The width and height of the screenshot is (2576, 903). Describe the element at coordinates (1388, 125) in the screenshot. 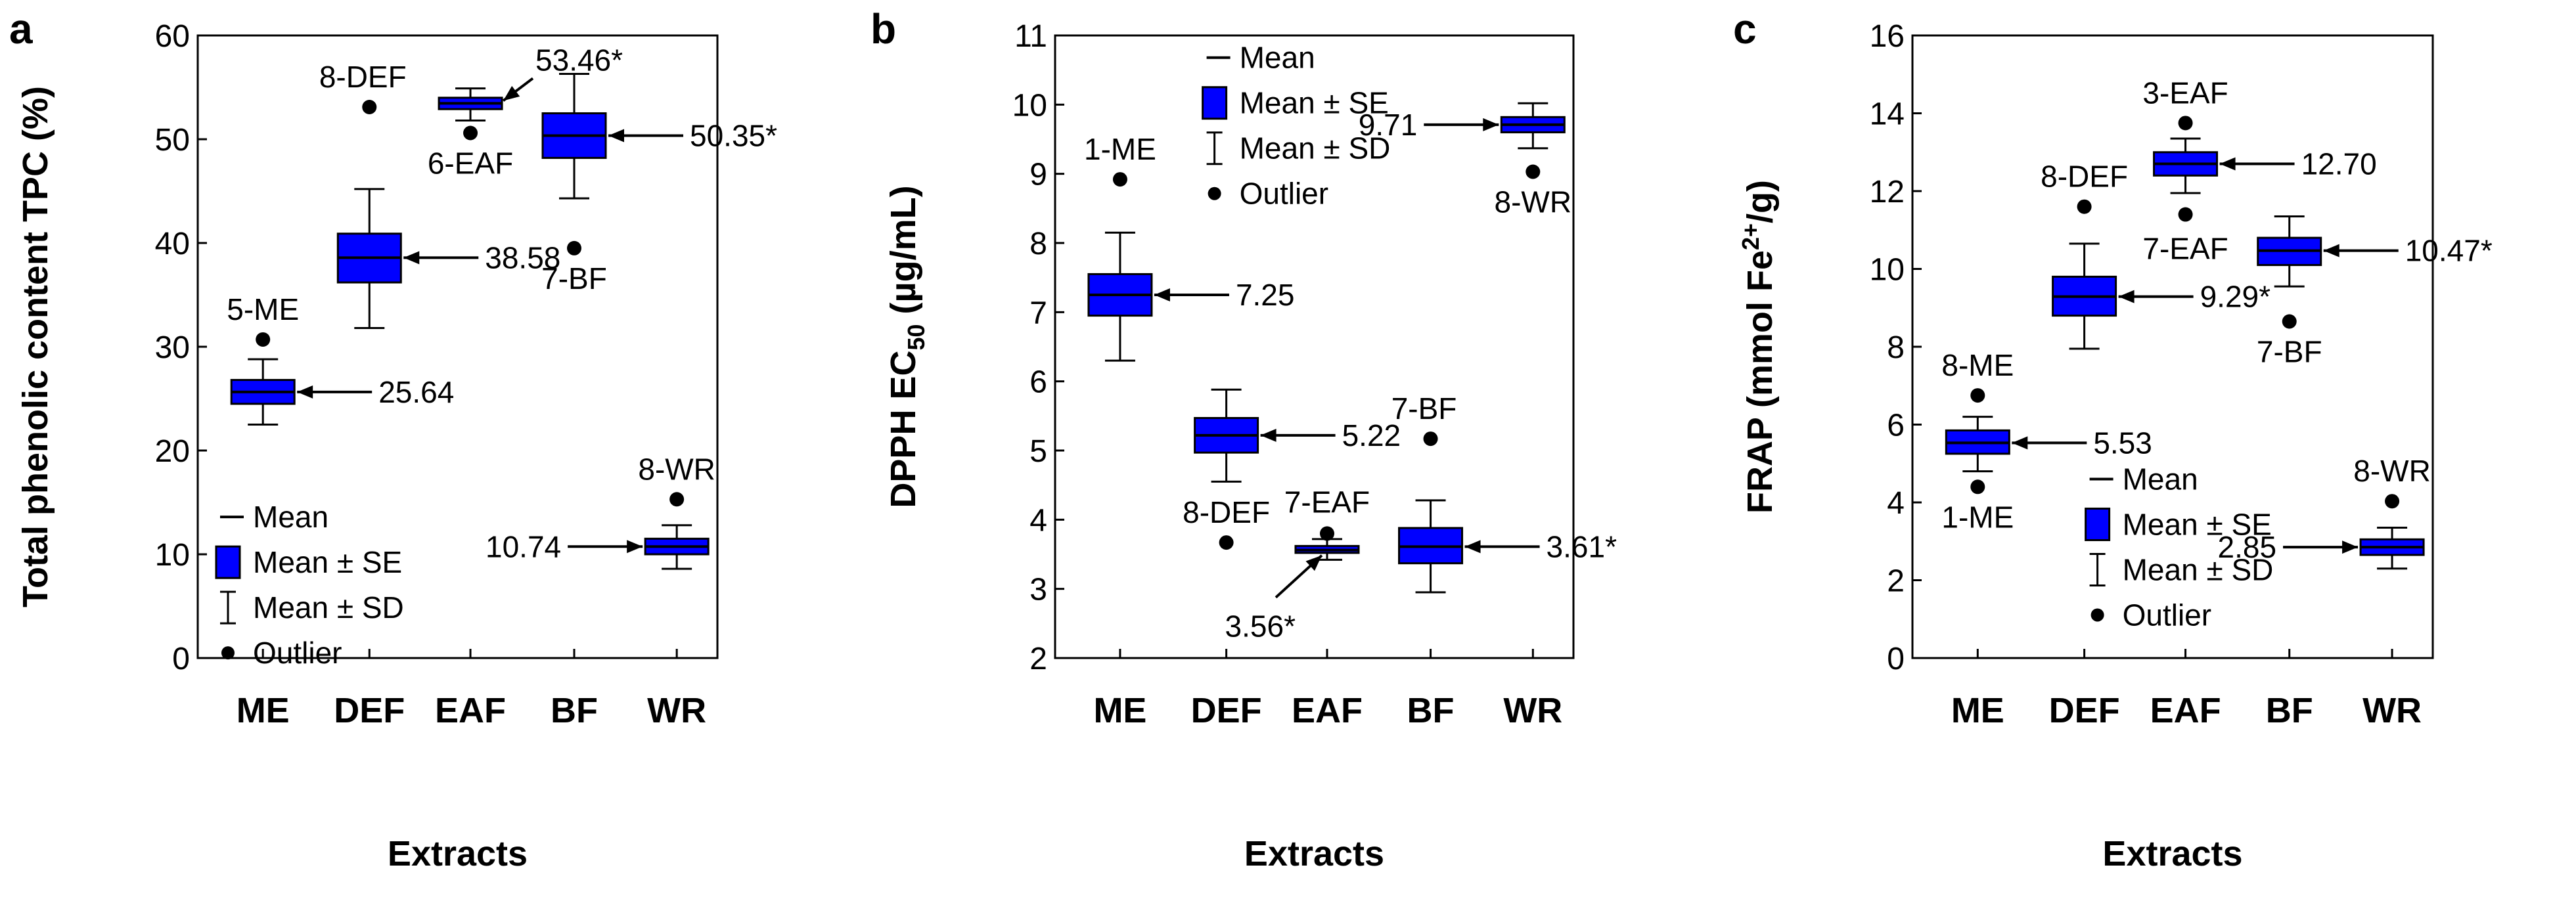

I see `mean-value-label: 9.71` at that location.